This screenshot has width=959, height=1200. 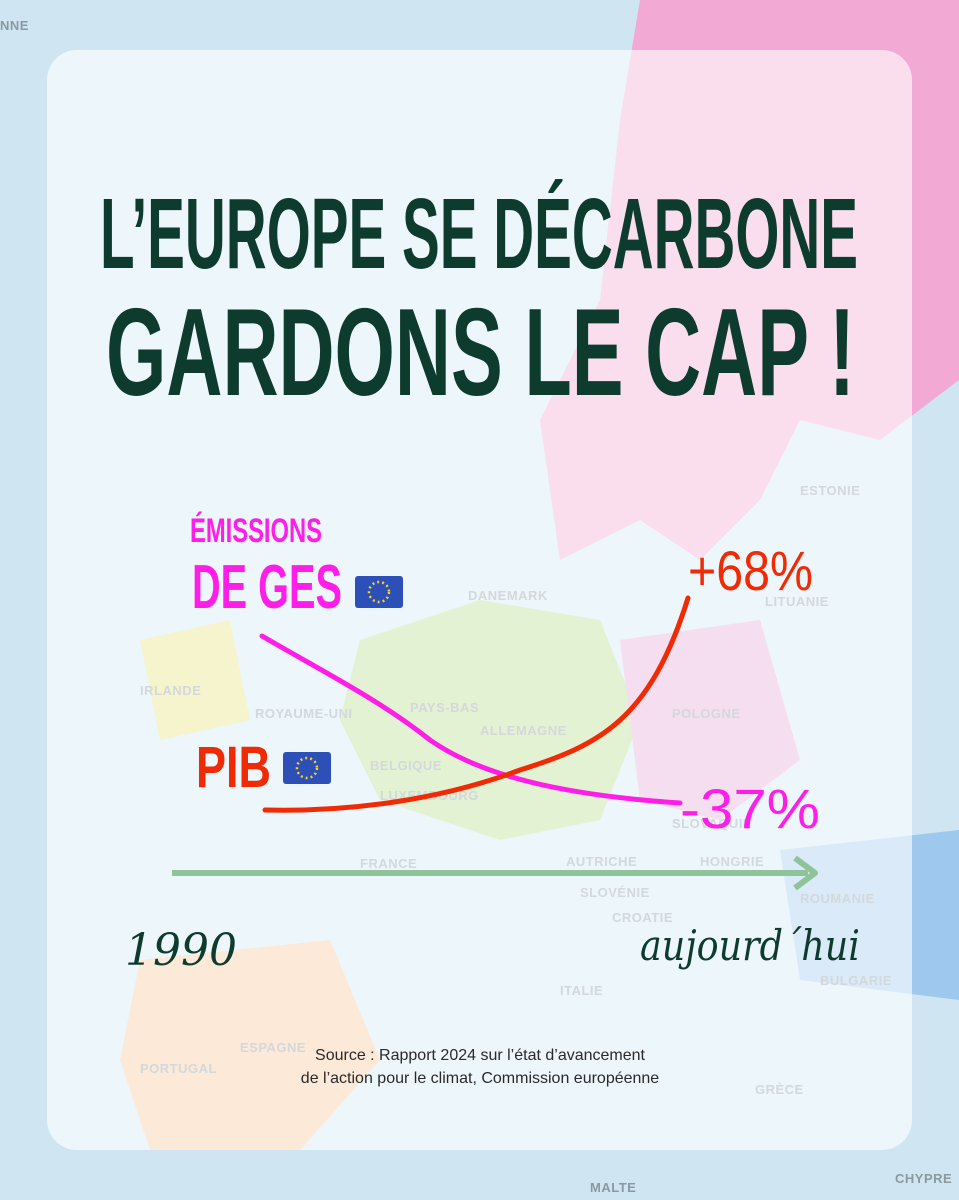 I want to click on title-line: L’EUROPE SE DÉCARBONE, so click(x=479, y=234).